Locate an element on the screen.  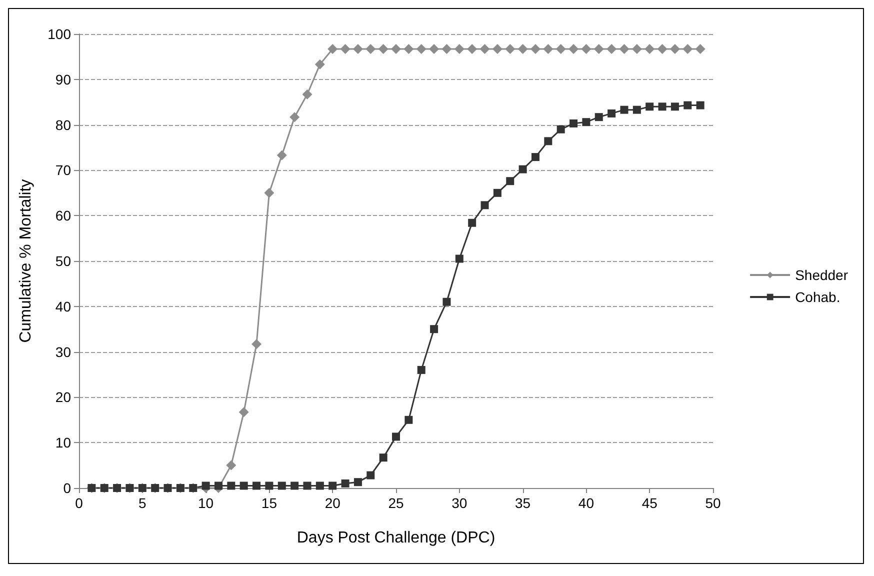
x-tick-label: 20 is located at coordinates (332, 503).